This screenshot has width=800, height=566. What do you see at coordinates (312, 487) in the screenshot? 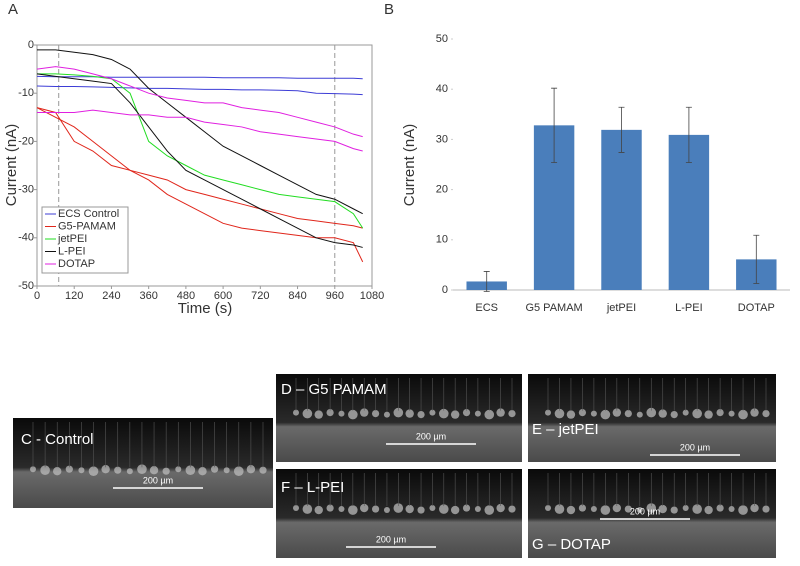
I see `panel-label: F – L-PEI` at bounding box center [312, 487].